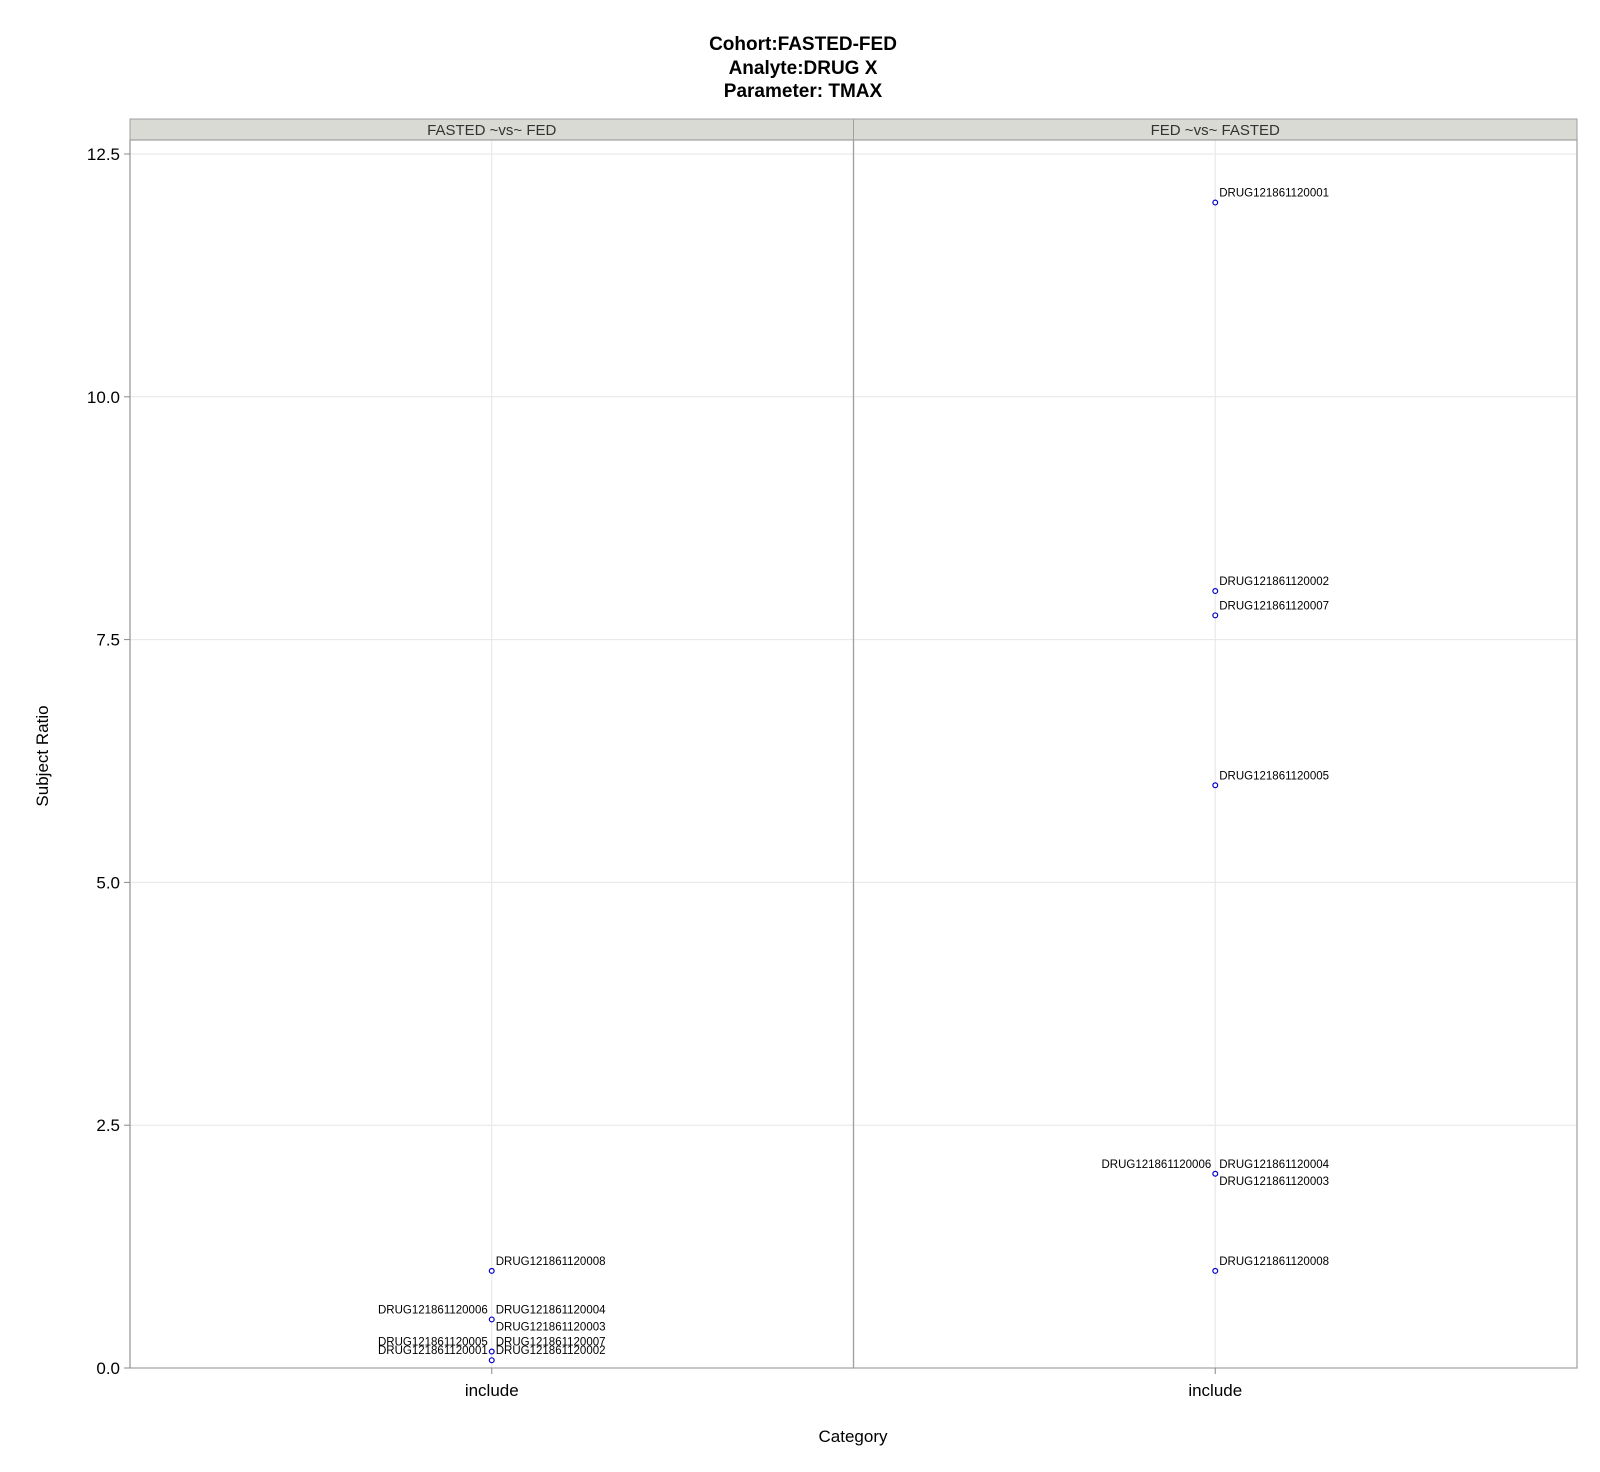  I want to click on panel-strip-label: FED ~vs~ FASTED, so click(1215, 130).